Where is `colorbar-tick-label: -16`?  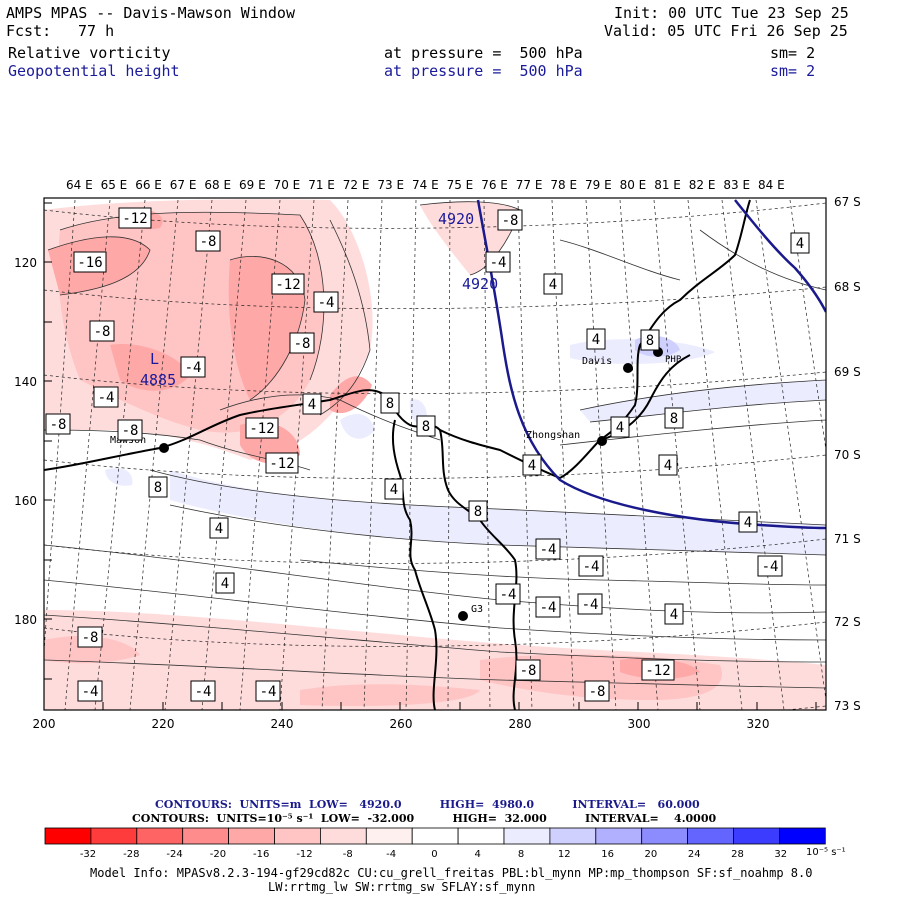
colorbar-tick-label: -16 is located at coordinates (261, 854).